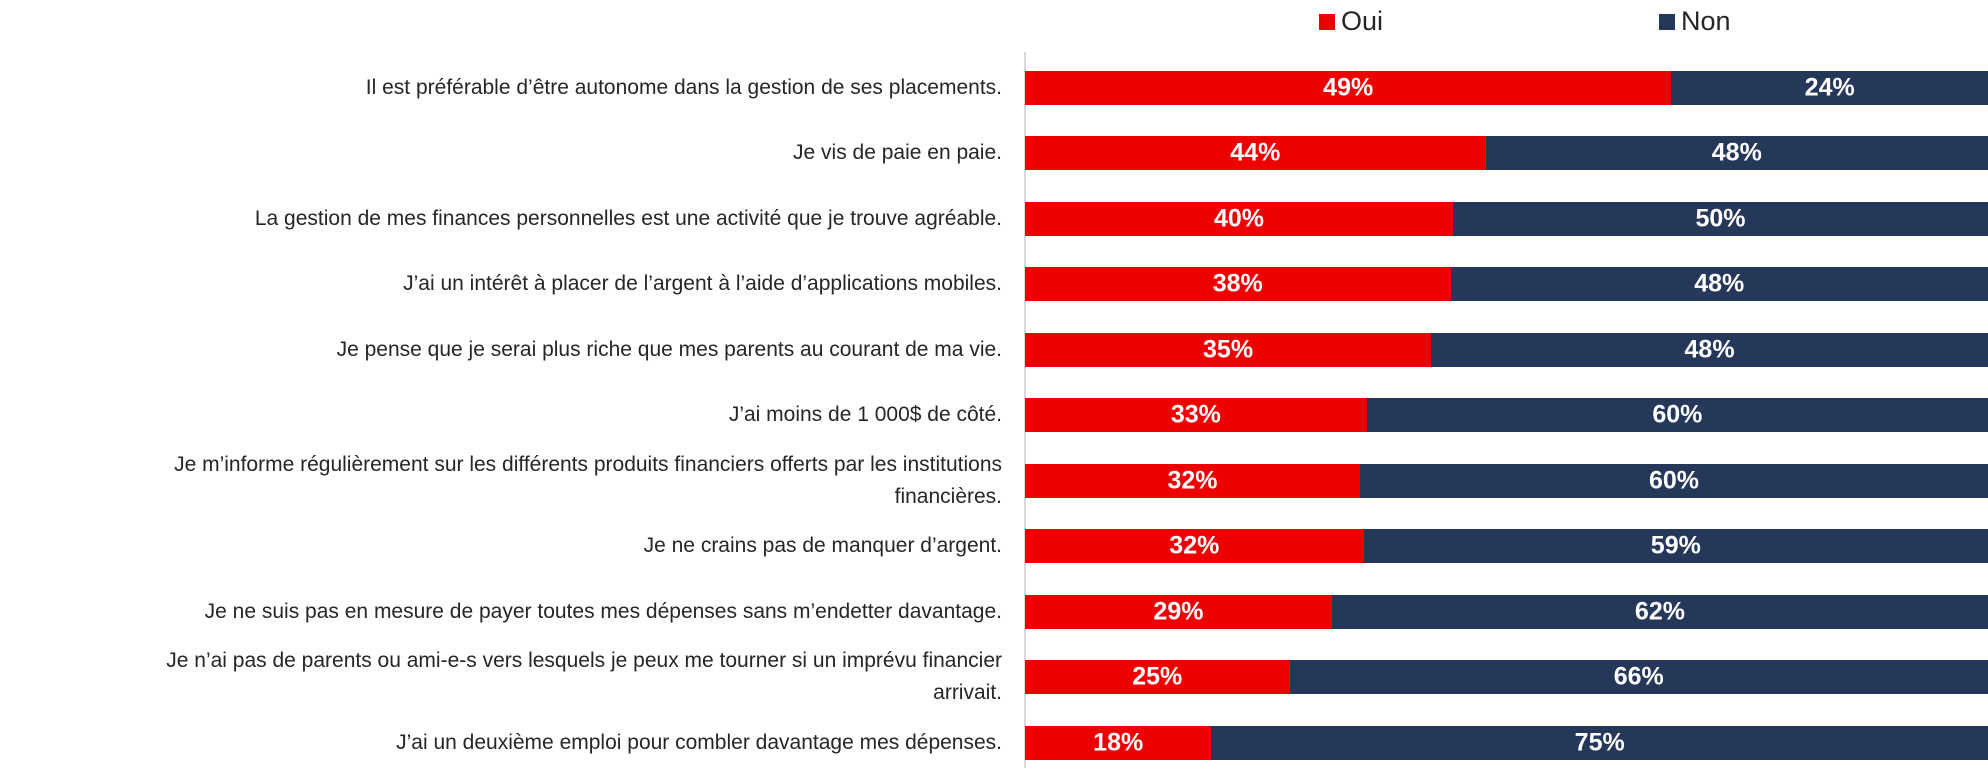 The image size is (1988, 768). What do you see at coordinates (865, 414) in the screenshot?
I see `category-label: J’ai moins de 1 000$ de côté.` at bounding box center [865, 414].